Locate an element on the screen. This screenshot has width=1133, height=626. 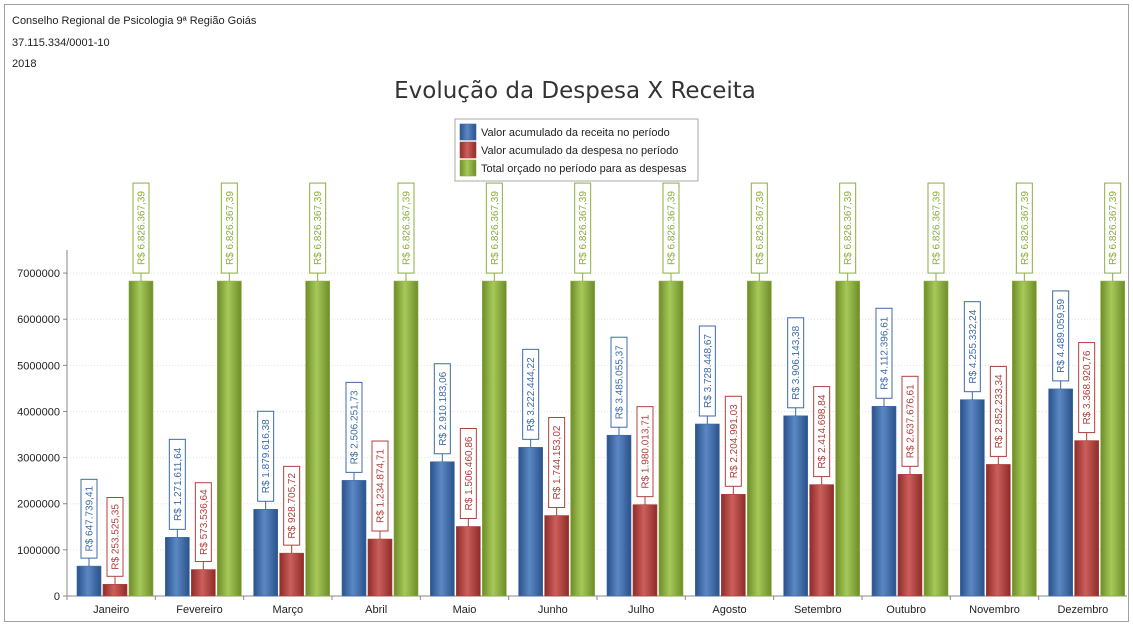
x-tick-label: Fevereiro is located at coordinates (199, 610).